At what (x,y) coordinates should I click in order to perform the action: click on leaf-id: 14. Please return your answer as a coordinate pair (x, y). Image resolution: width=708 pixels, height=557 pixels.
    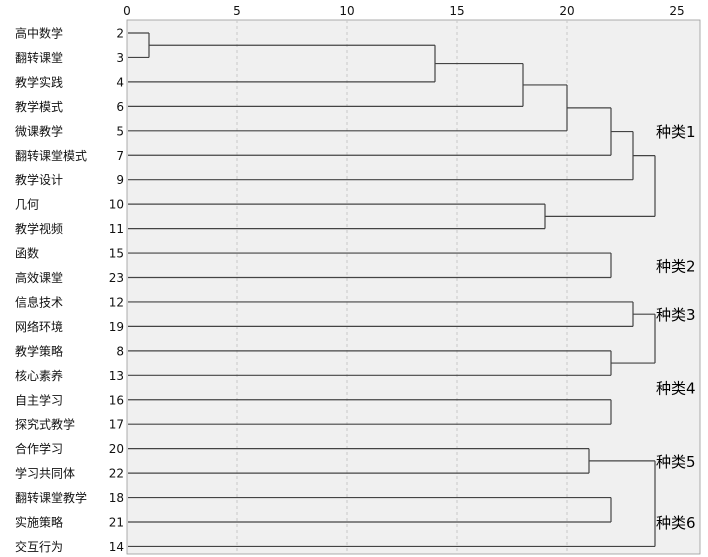
    Looking at the image, I should click on (116, 547).